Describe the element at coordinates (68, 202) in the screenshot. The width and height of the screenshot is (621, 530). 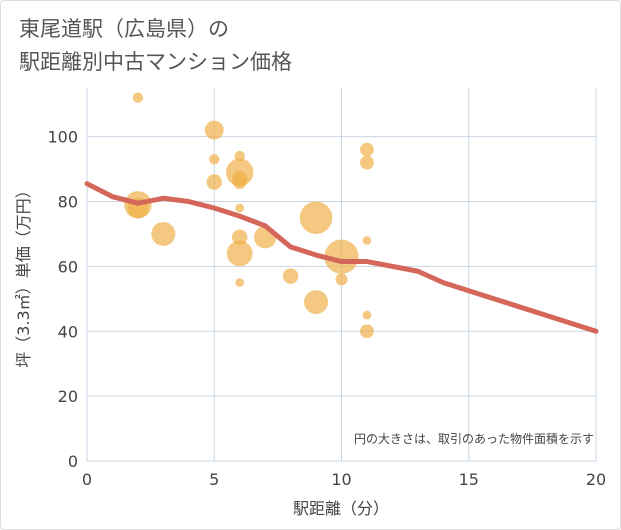
I see `y-tick-label: 80` at that location.